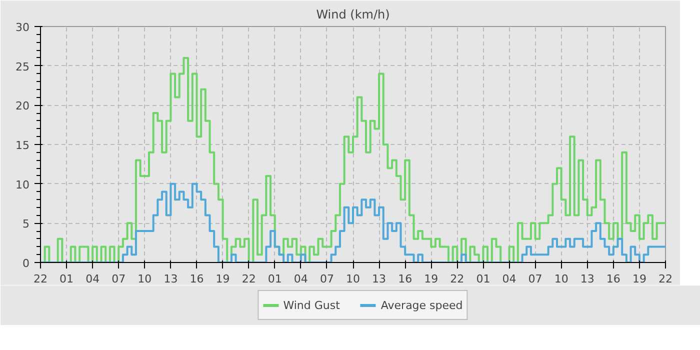  What do you see at coordinates (311, 305) in the screenshot?
I see `legend-label: Wind Gust` at bounding box center [311, 305].